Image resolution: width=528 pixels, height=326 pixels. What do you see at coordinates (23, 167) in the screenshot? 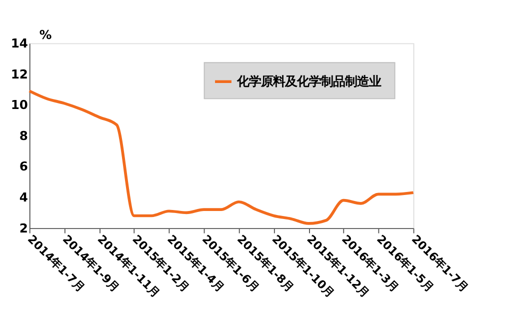
I see `y-tick-label: 6` at bounding box center [23, 167].